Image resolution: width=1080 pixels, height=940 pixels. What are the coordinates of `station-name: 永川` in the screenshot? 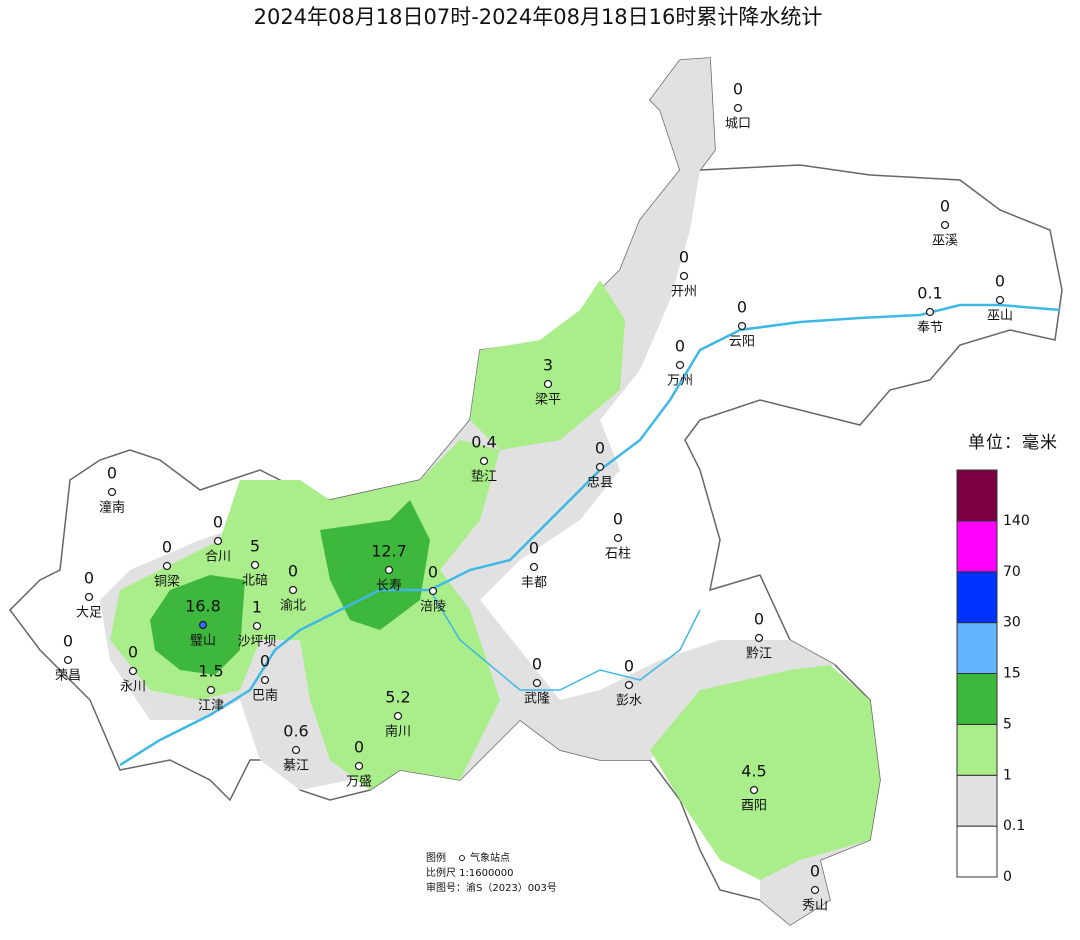 It's located at (133, 687).